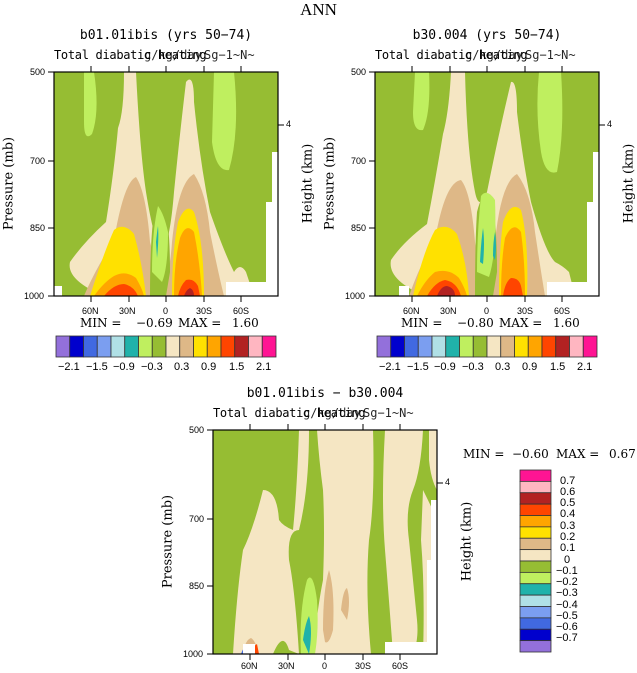  Describe the element at coordinates (359, 228) in the screenshot. I see `panel2-ytick-850: 850` at that location.